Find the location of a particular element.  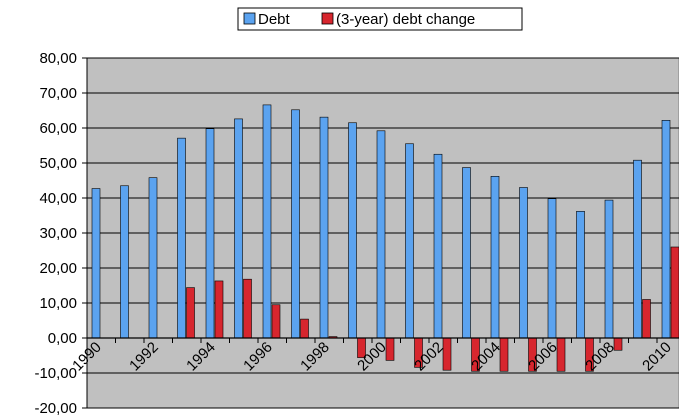

bar-debt-change-1995 is located at coordinates (247, 308).